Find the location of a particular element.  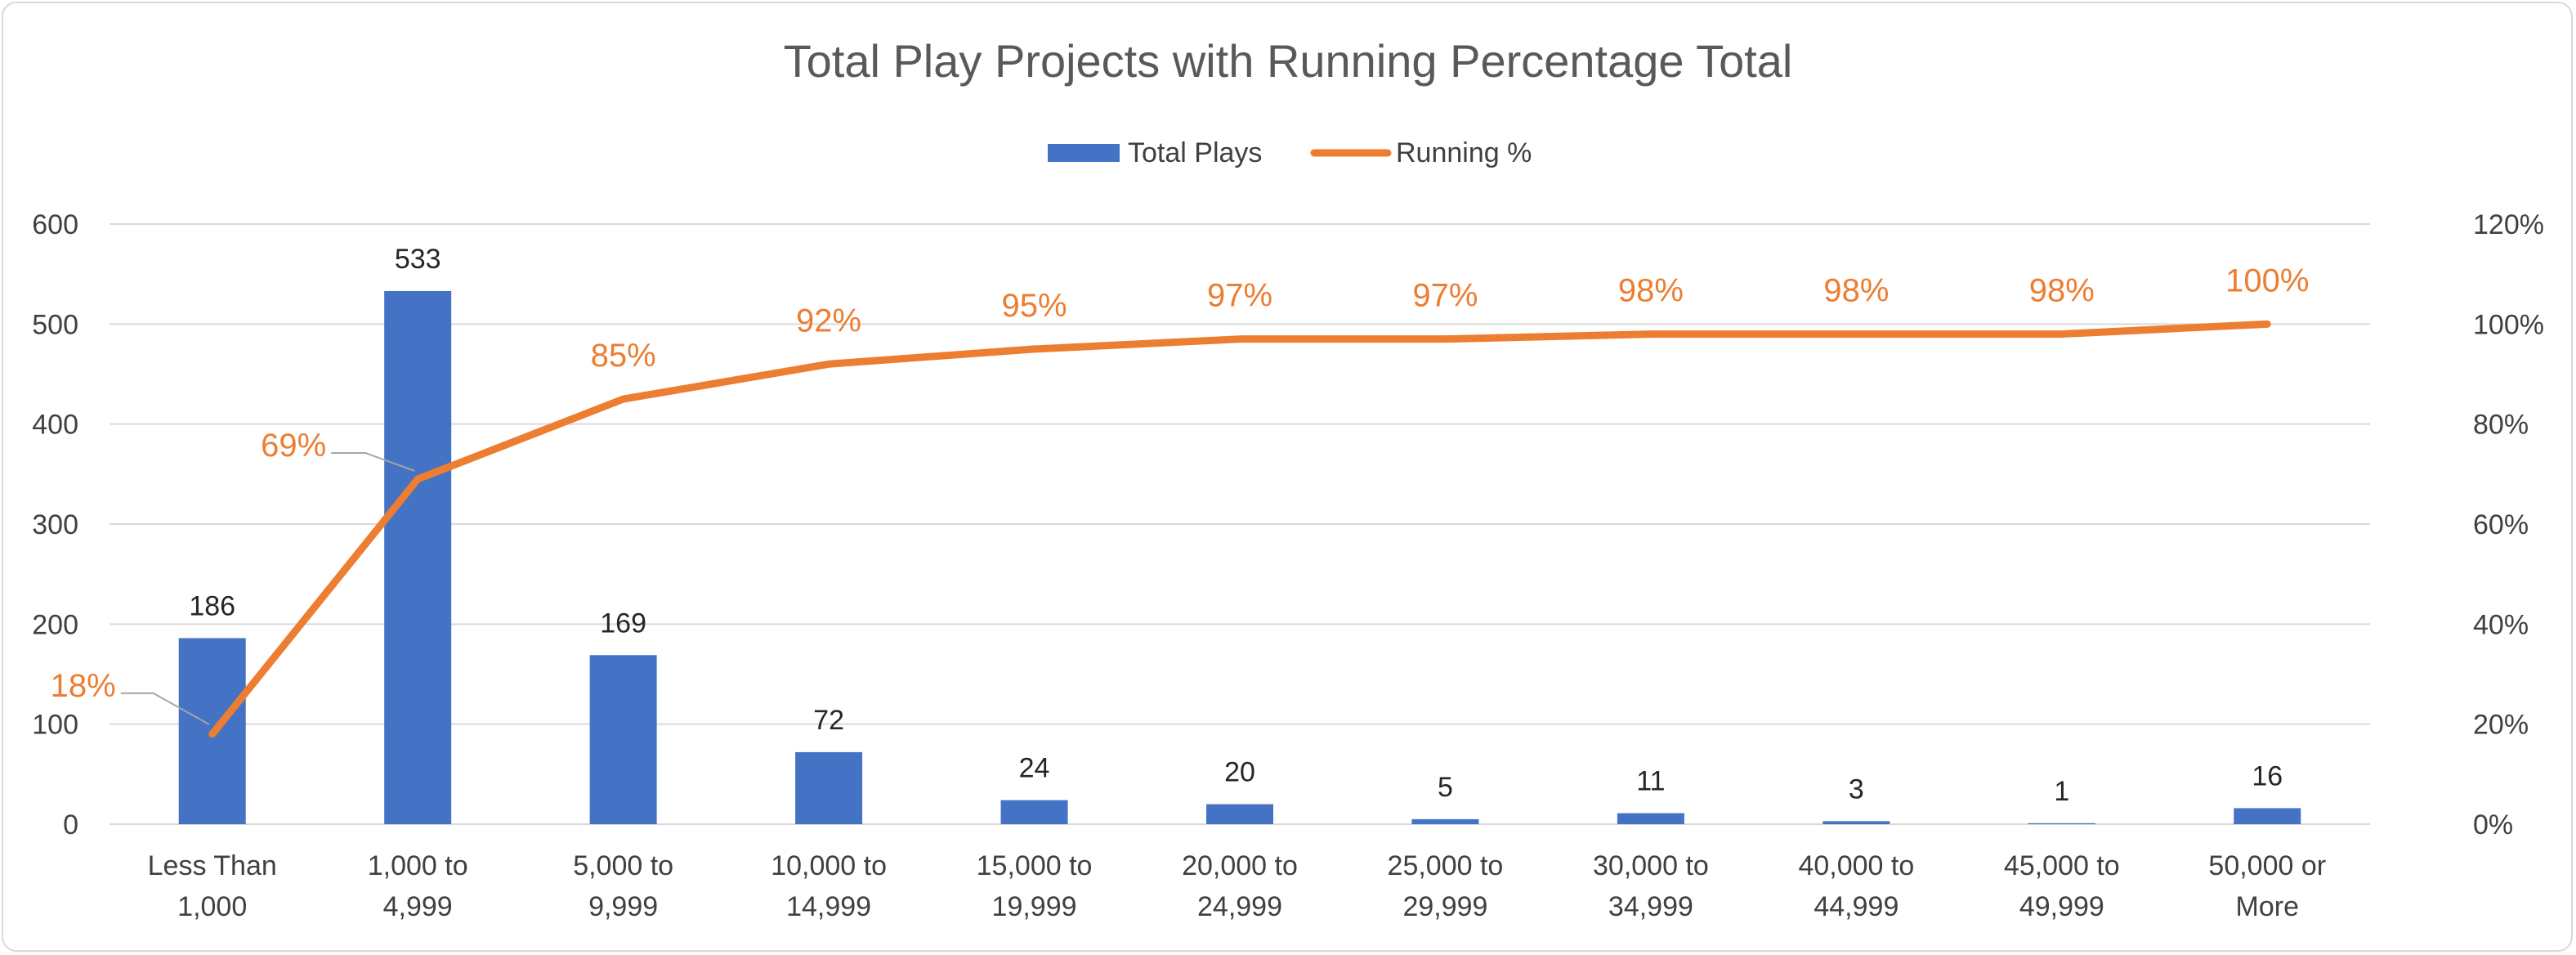

bar-value-label: 72 is located at coordinates (828, 720).